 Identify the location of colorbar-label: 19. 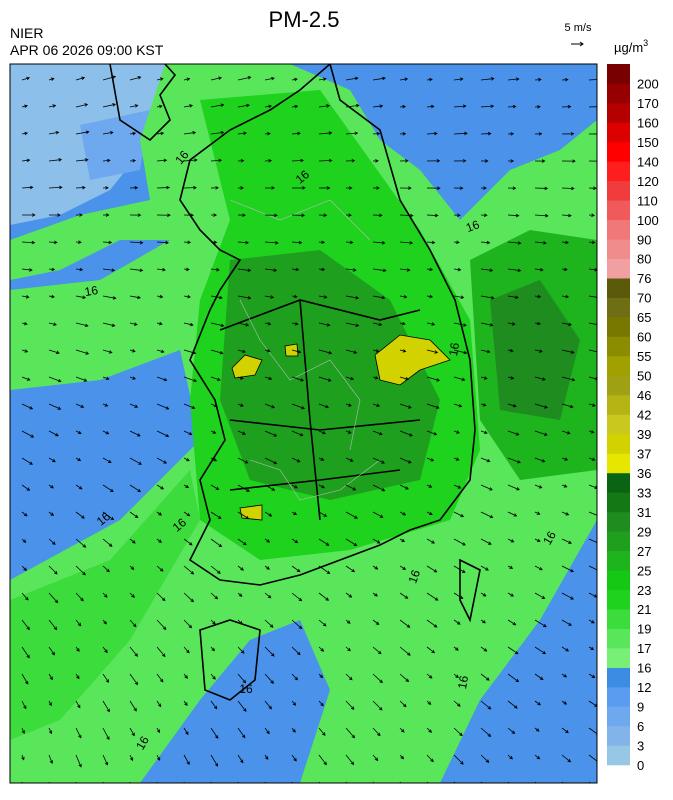
(644, 629).